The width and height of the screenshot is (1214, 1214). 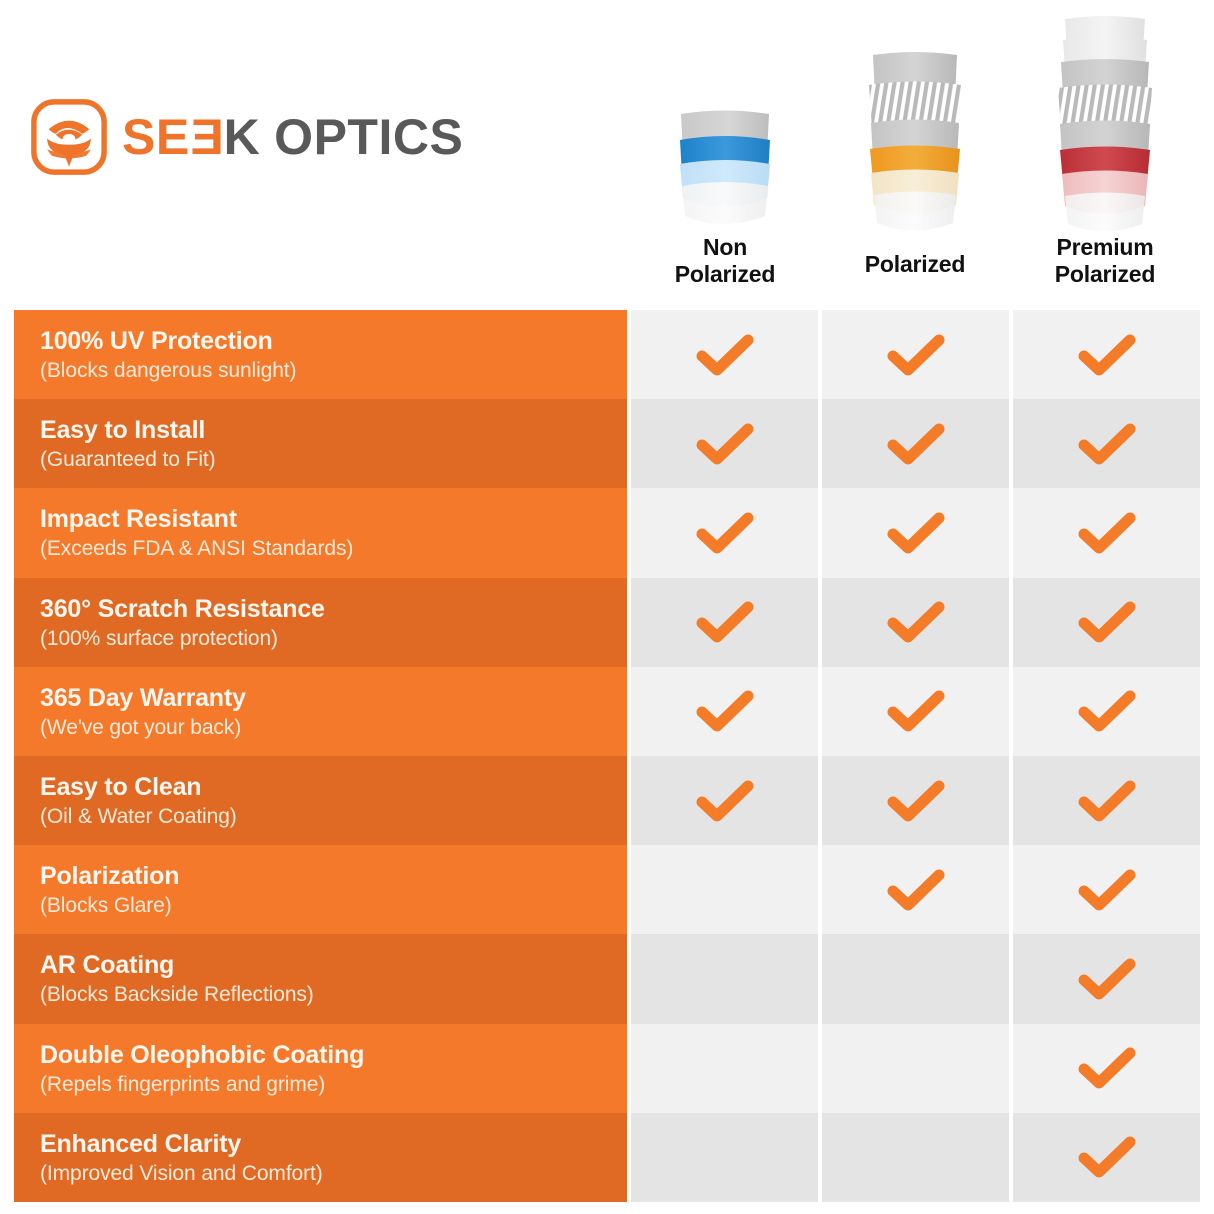 I want to click on lens-stack-polarized-icon, so click(x=915, y=141).